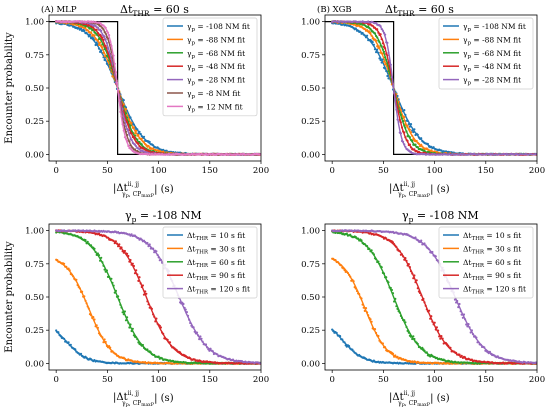  Describe the element at coordinates (213, 94) in the screenshot. I see `legend-entry: γp = -8 NM fit` at that location.